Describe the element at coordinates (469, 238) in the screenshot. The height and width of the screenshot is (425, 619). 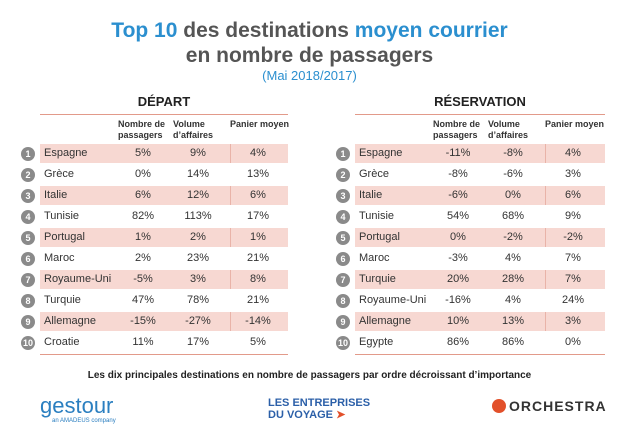
I see `table-row: 5 Portugal 0% -2% -2%` at that location.